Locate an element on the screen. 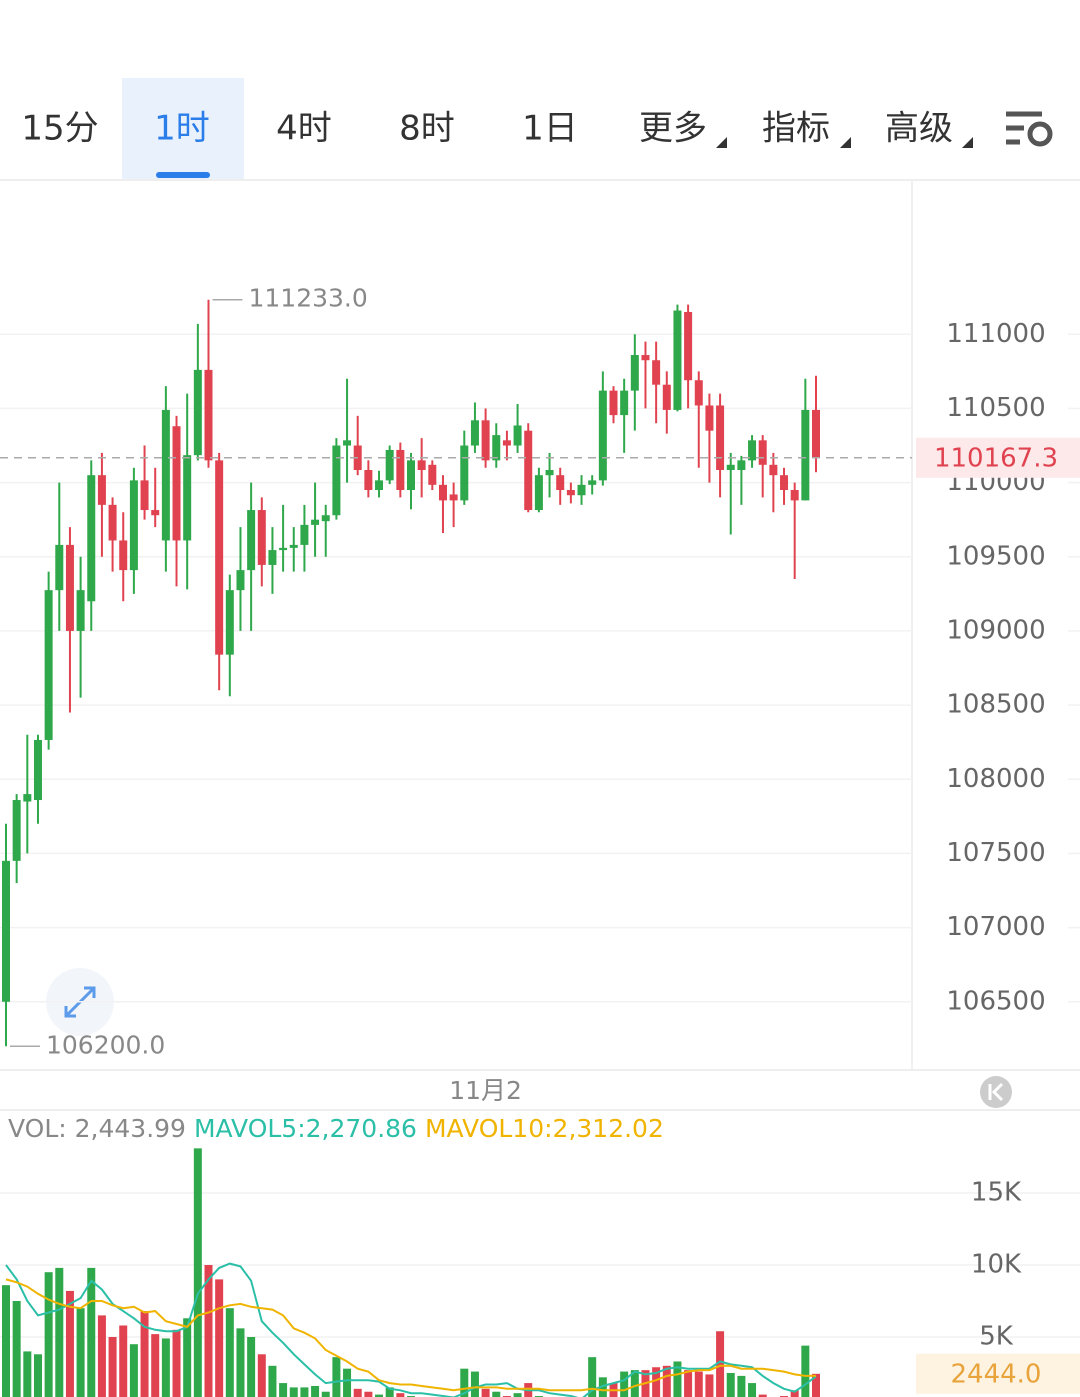 The width and height of the screenshot is (1080, 1397). x-tick-label: 11月2 is located at coordinates (485, 1090).